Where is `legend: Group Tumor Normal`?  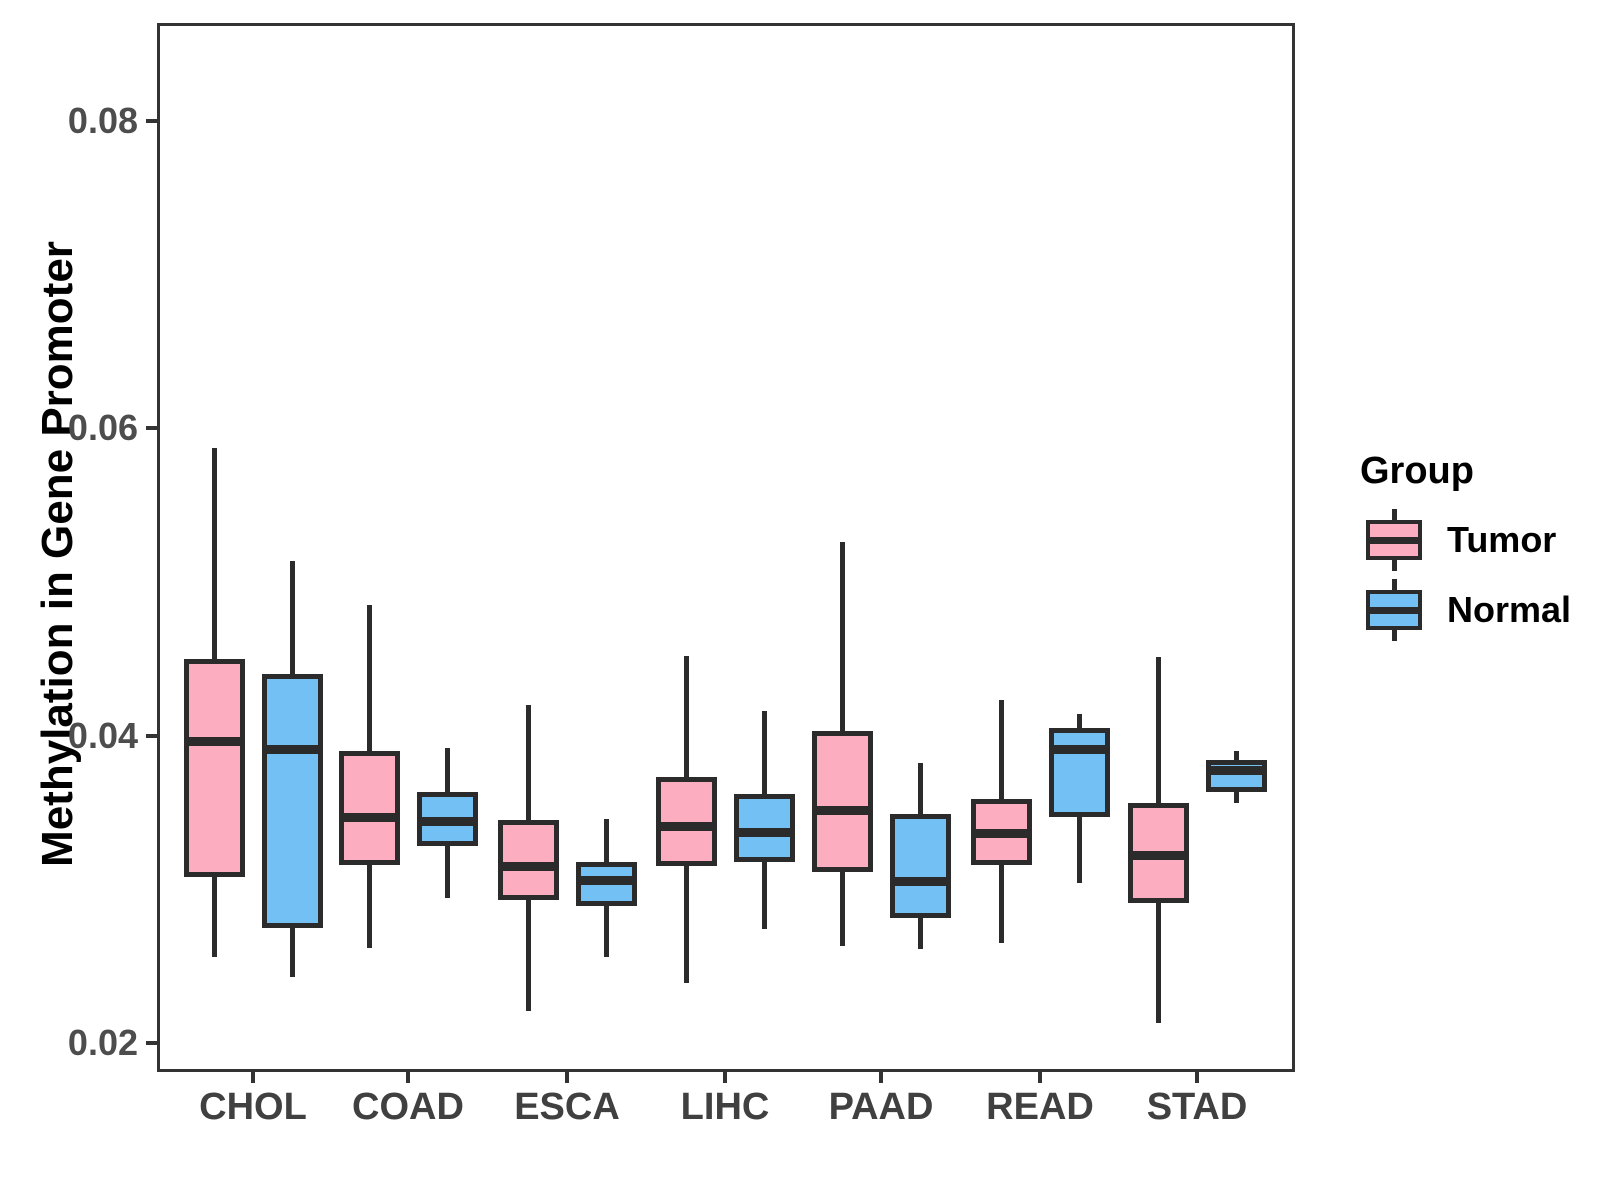
legend: Group Tumor Normal is located at coordinates (1462, 548).